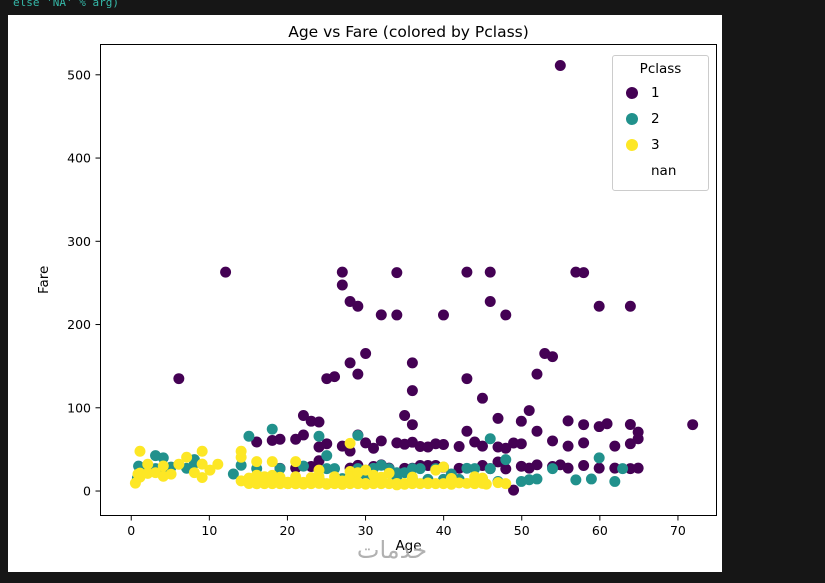 The width and height of the screenshot is (825, 583). I want to click on y-tick-label: 300, so click(79, 241).